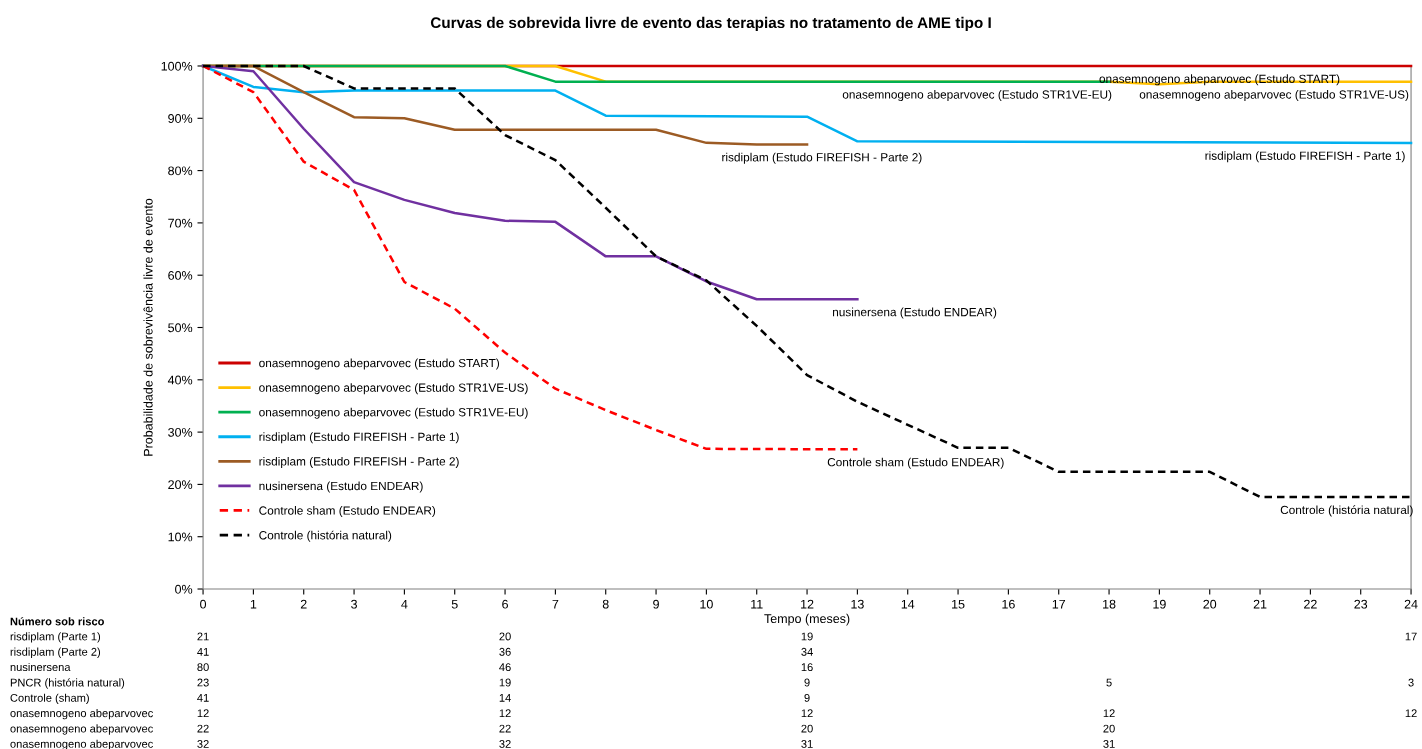 The height and width of the screenshot is (749, 1422). I want to click on y-tick-label: 60%, so click(180, 275).